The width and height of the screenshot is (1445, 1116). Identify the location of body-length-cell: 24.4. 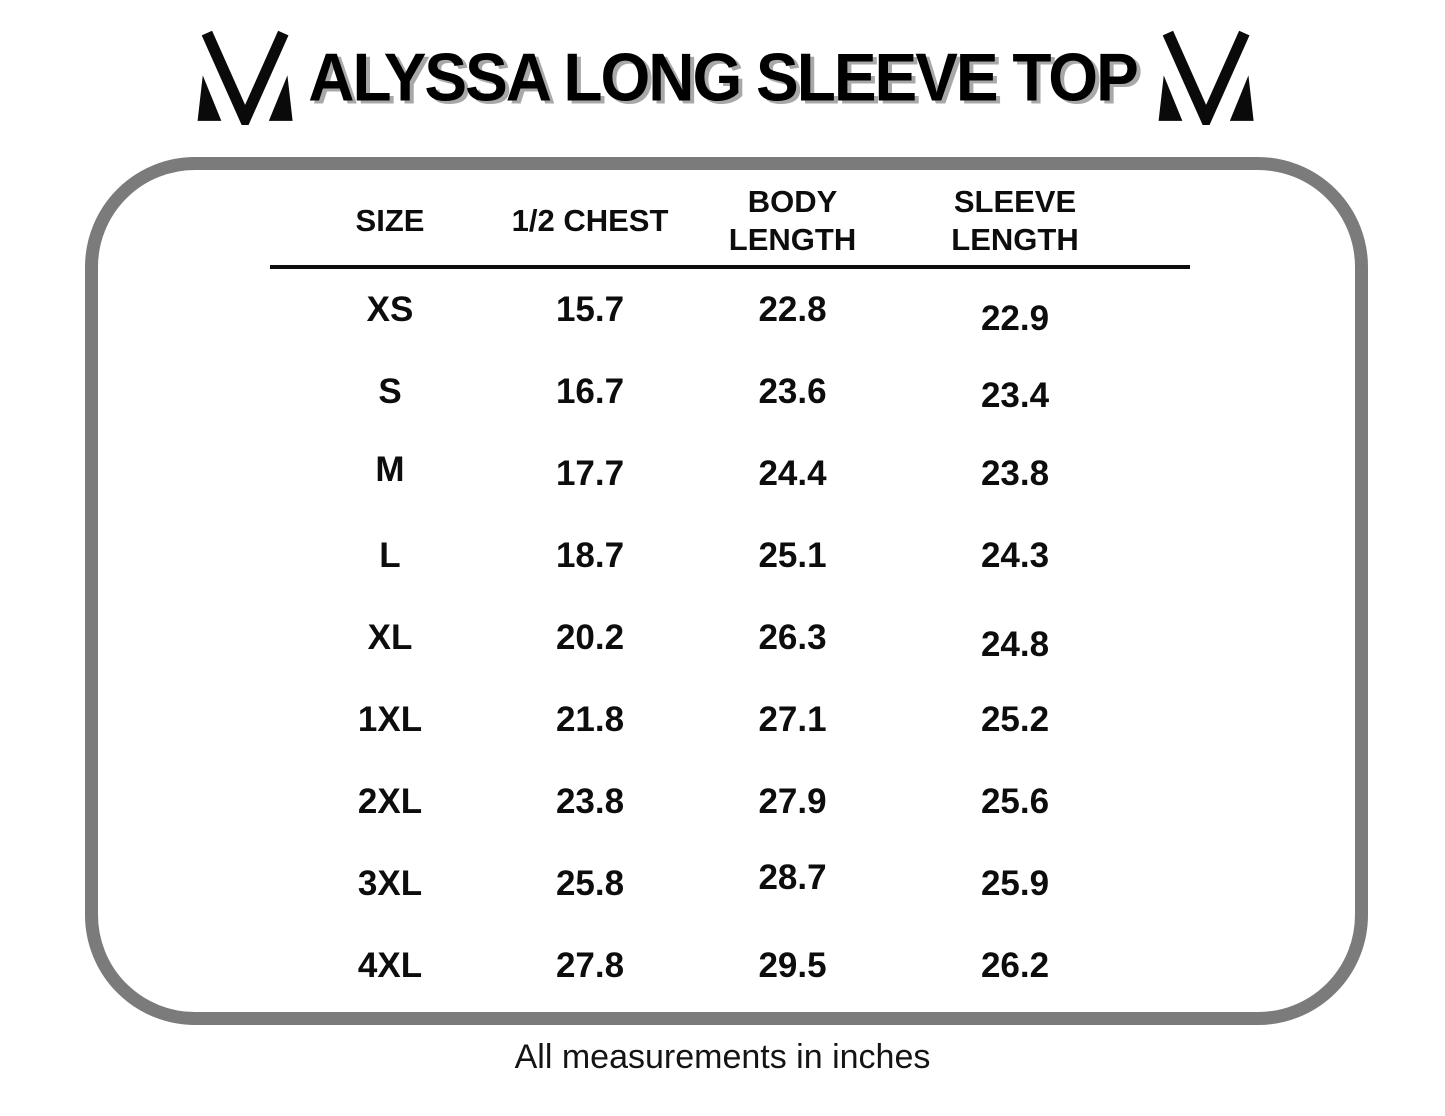
(792, 473).